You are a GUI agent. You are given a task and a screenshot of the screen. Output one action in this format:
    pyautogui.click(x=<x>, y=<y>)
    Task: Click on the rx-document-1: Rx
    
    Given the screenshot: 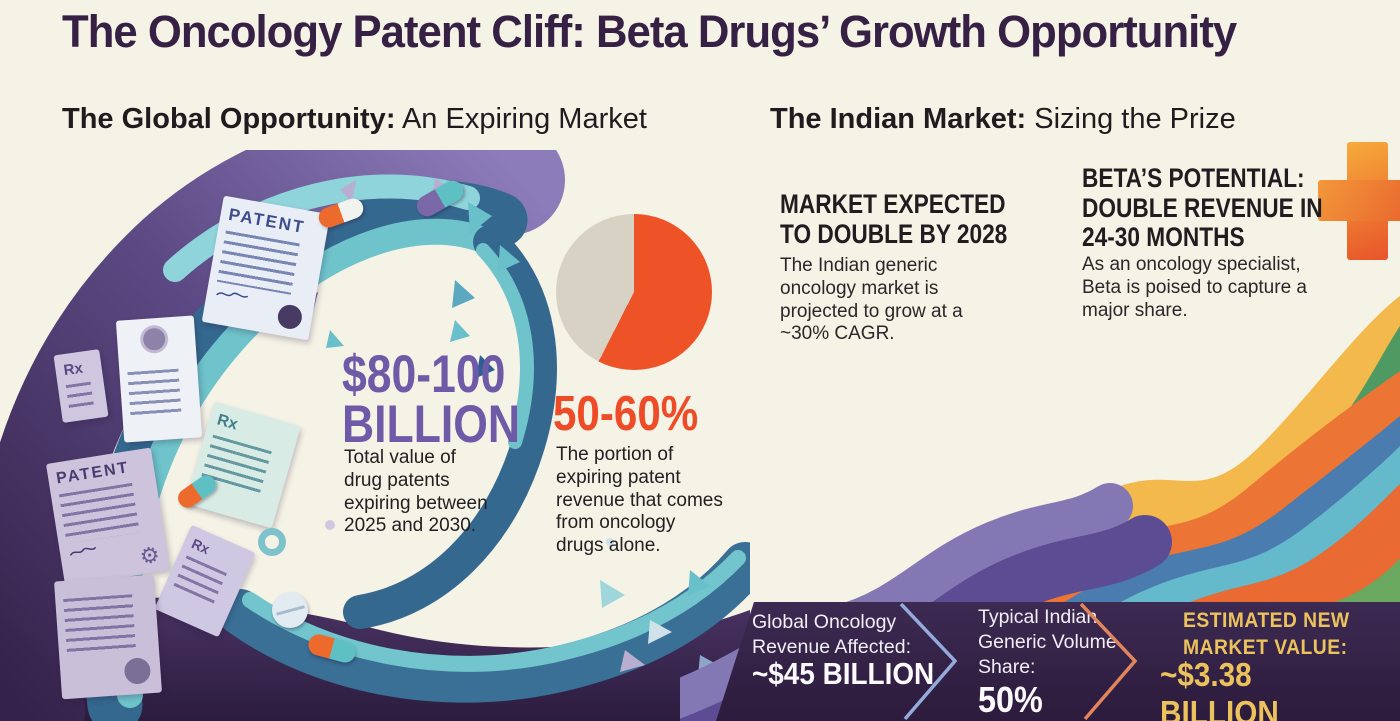 What is the action you would take?
    pyautogui.click(x=81, y=386)
    